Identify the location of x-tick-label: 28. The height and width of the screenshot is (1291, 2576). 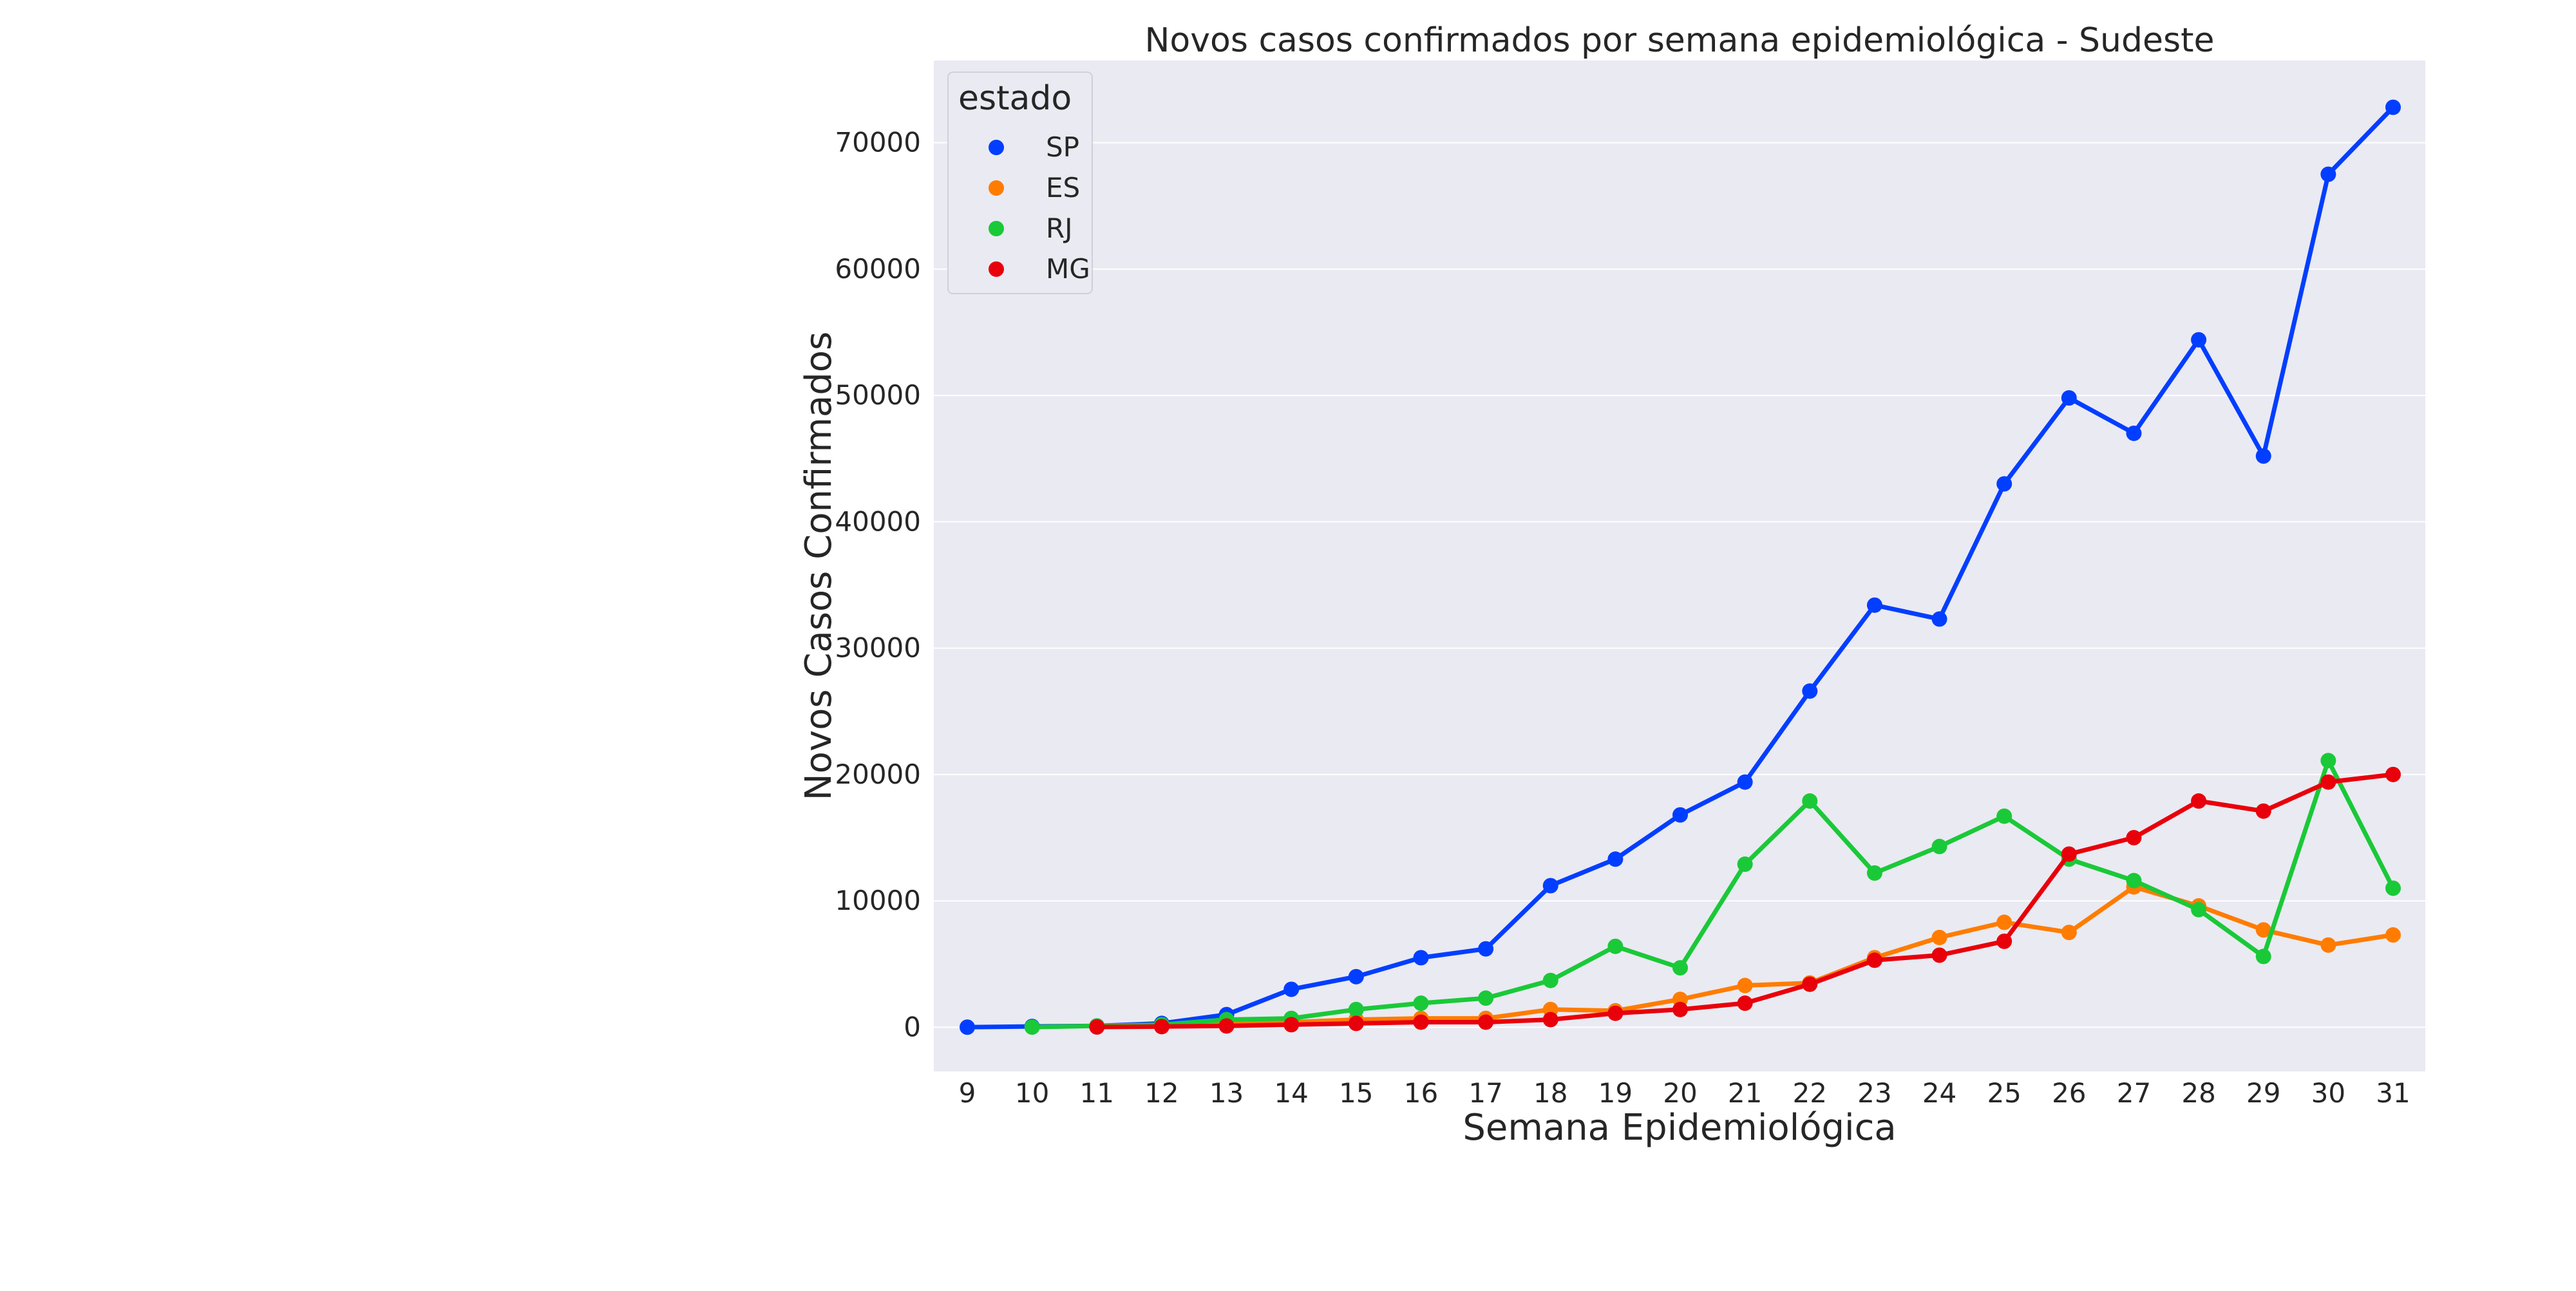
(2198, 1093).